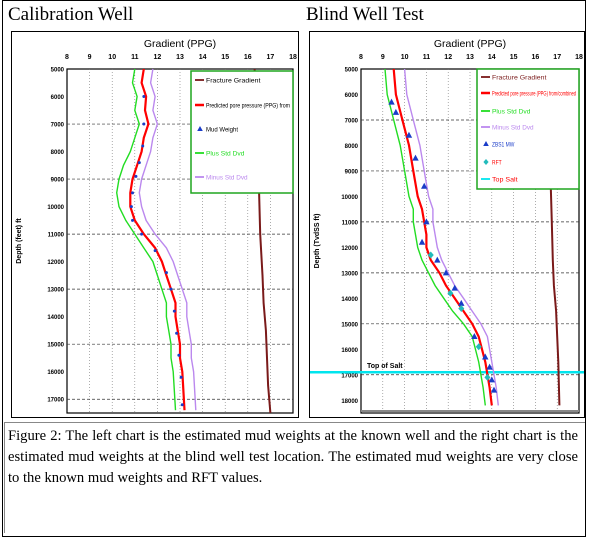 Image resolution: width=590 pixels, height=539 pixels. What do you see at coordinates (503, 146) in the screenshot?
I see `right-legend-label: ZBS1 MW` at bounding box center [503, 146].